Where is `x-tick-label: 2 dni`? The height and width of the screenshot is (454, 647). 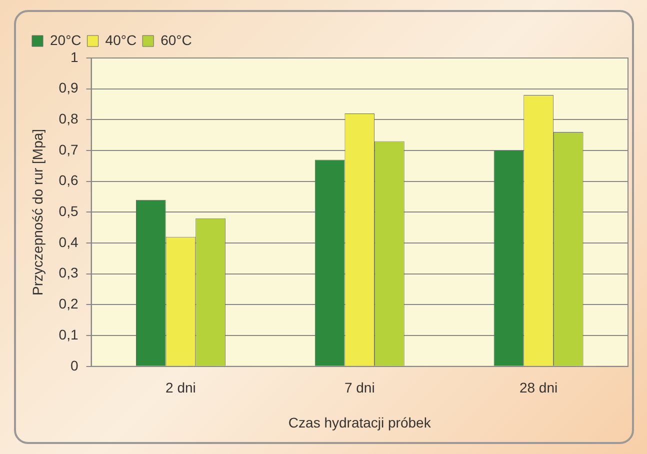
x-tick-label: 2 dni is located at coordinates (181, 388).